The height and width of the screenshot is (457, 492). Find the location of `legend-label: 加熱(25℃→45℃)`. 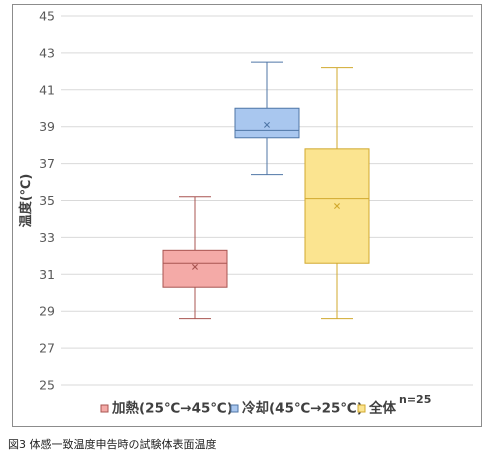

legend-label: 加熱(25℃→45℃) is located at coordinates (172, 408).